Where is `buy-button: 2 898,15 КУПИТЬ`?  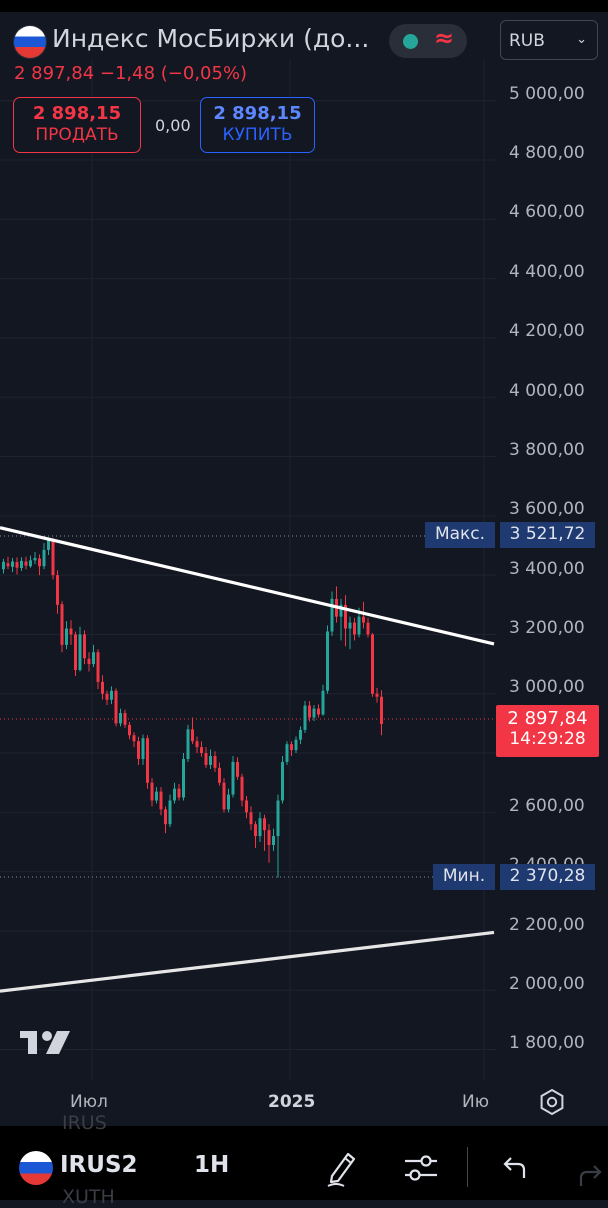 buy-button: 2 898,15 КУПИТЬ is located at coordinates (257, 125).